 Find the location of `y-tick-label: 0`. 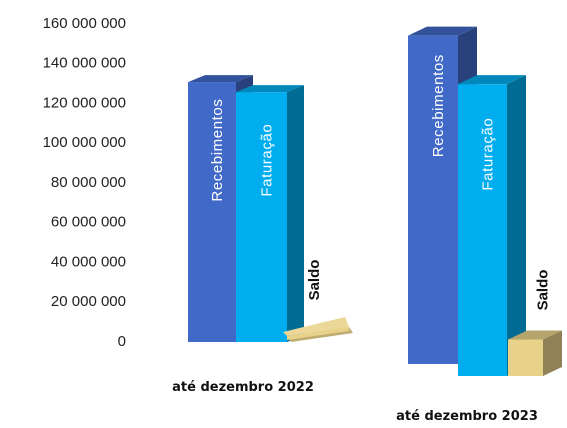

y-tick-label: 0 is located at coordinates (122, 341).